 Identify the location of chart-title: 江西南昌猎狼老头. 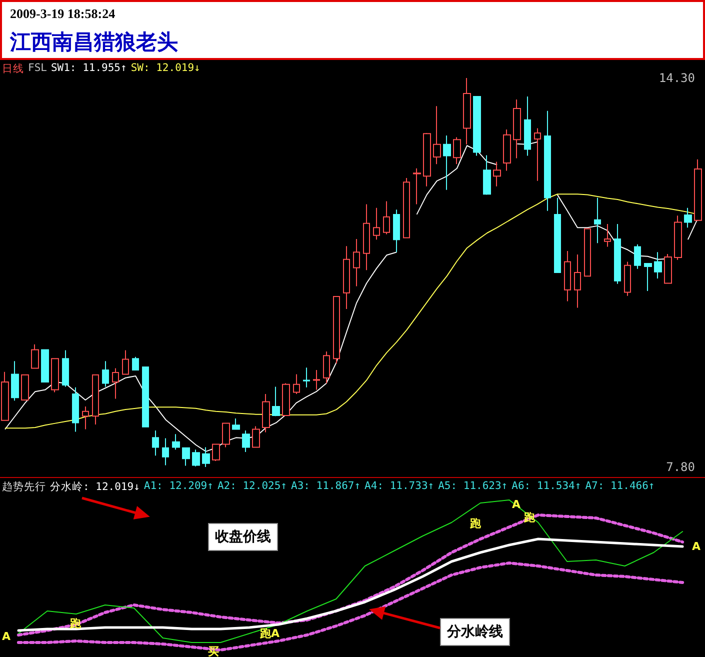
(94, 42).